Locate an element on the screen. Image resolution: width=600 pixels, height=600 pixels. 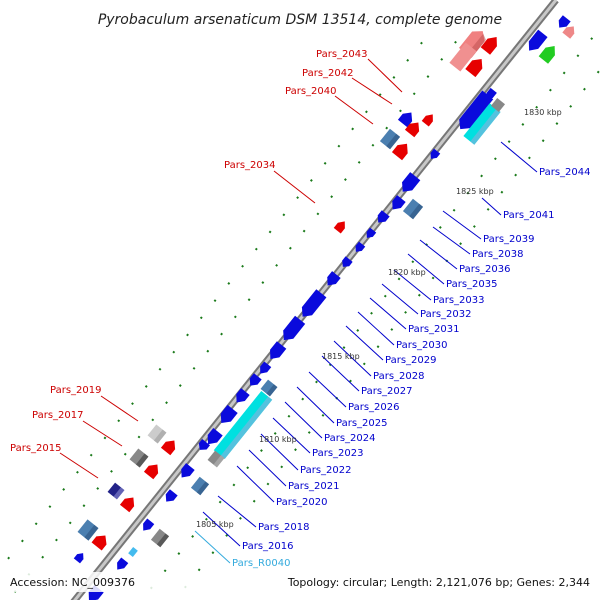
gene-label-pars-2015: Pars_2015 is located at coordinates (35, 448).